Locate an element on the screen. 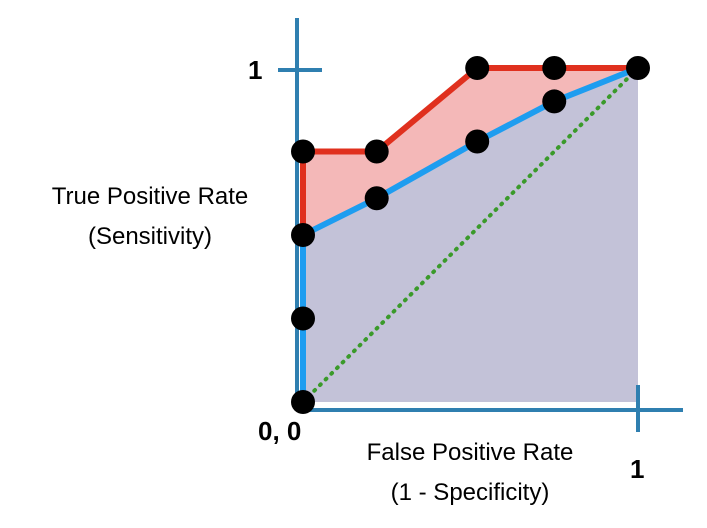 The image size is (707, 528). x-axis-title-line-2: (1 - Specificity) is located at coordinates (470, 492).